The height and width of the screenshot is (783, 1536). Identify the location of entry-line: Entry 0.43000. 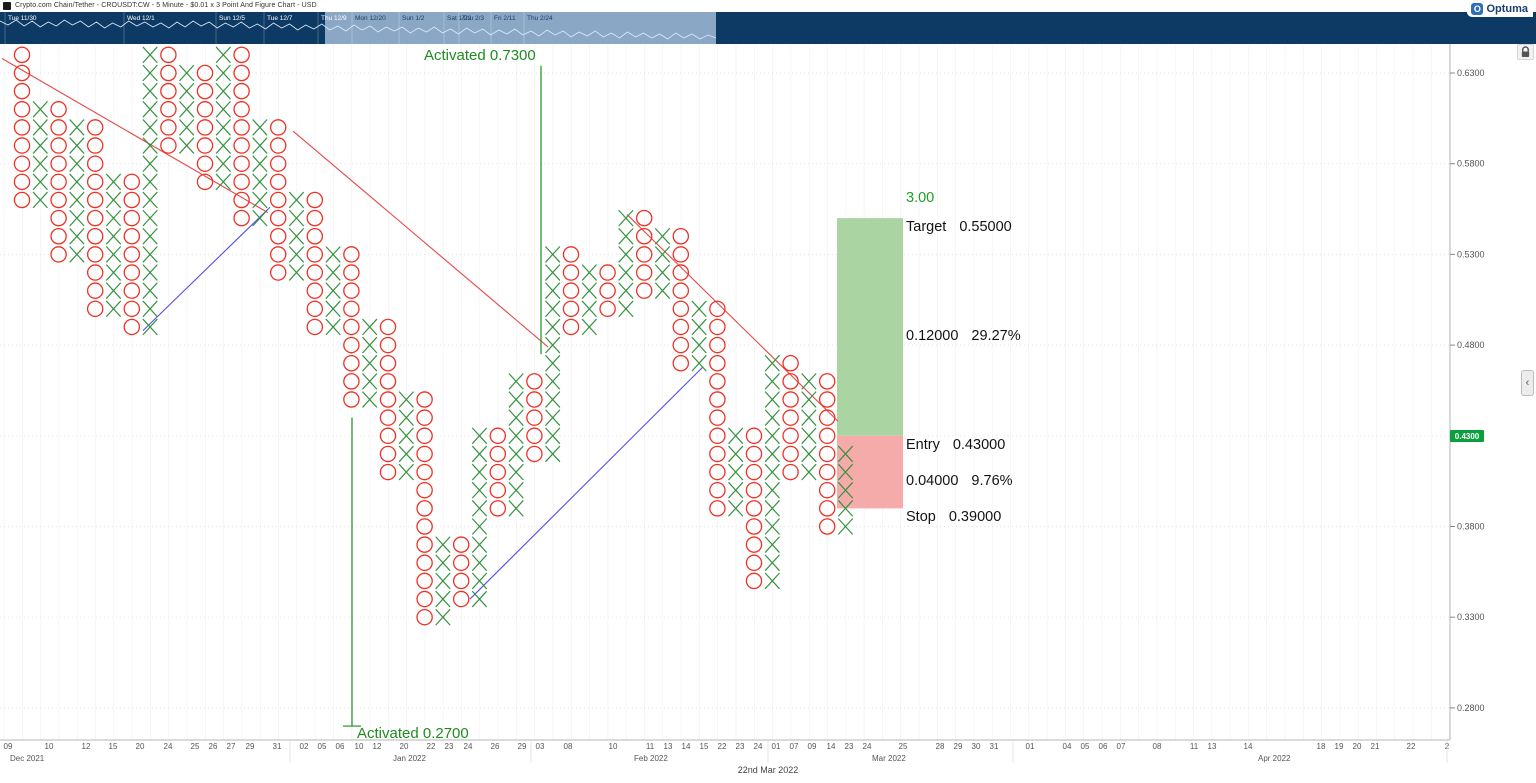
(955, 445).